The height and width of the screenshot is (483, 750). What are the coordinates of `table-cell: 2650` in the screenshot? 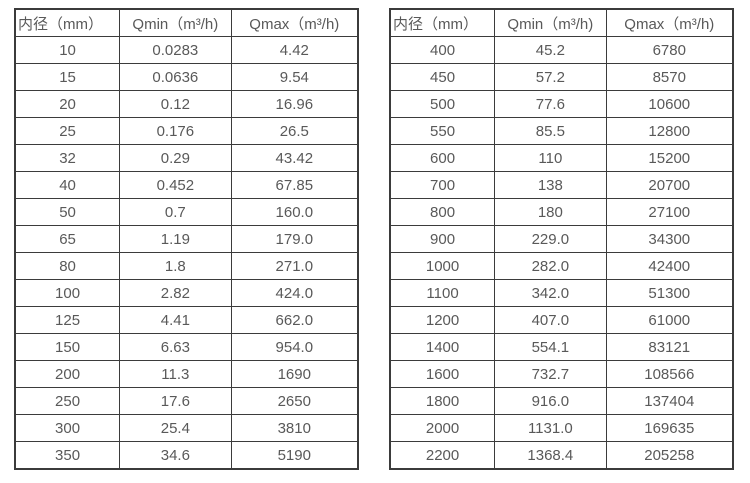 It's located at (294, 401).